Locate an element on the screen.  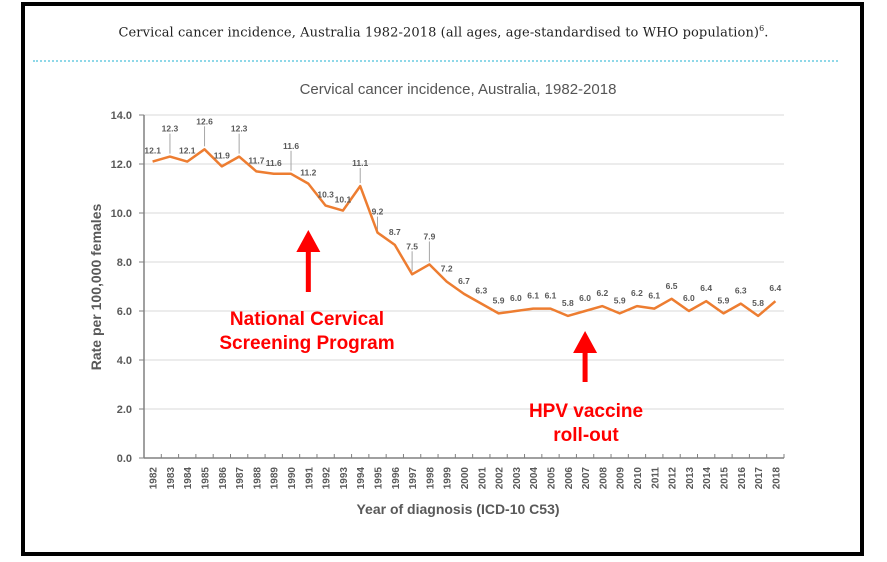
y-axis-label: Rate per 100,000 females is located at coordinates (96, 287).